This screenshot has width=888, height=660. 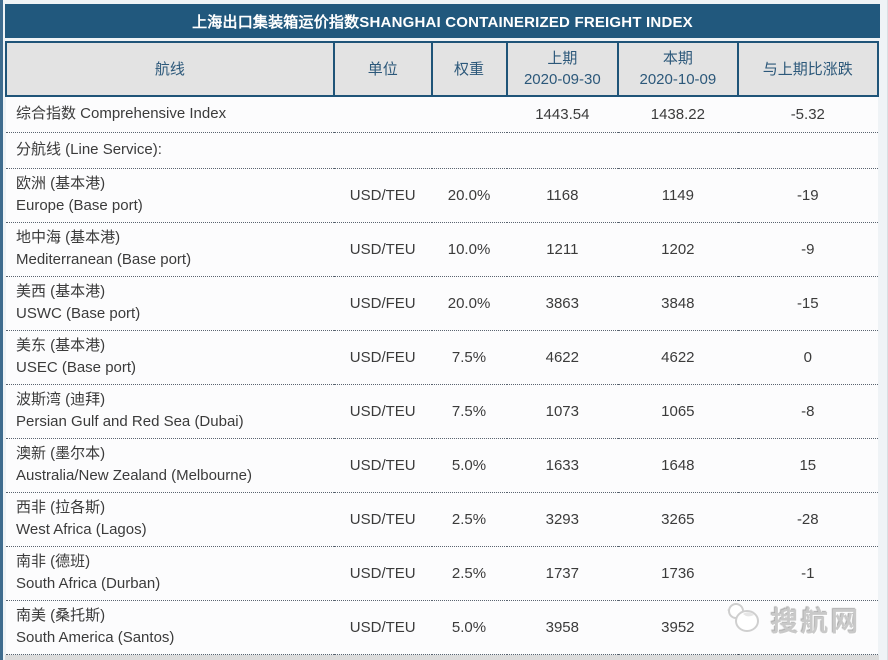 What do you see at coordinates (562, 573) in the screenshot?
I see `previous-value-cell: 1737` at bounding box center [562, 573].